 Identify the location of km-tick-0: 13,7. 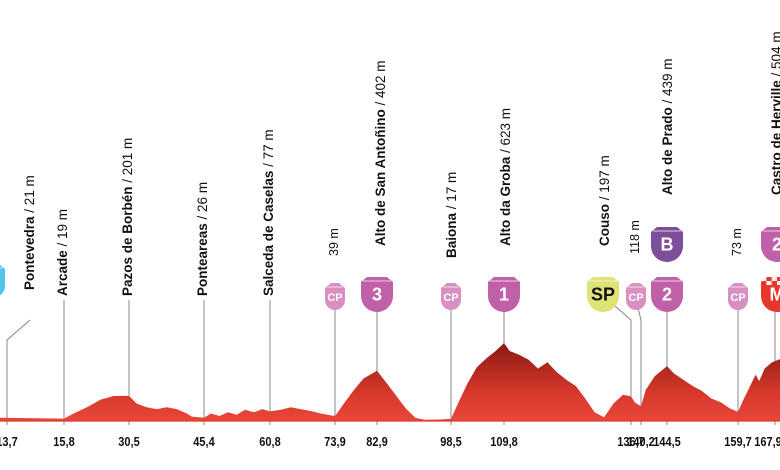
(9, 442).